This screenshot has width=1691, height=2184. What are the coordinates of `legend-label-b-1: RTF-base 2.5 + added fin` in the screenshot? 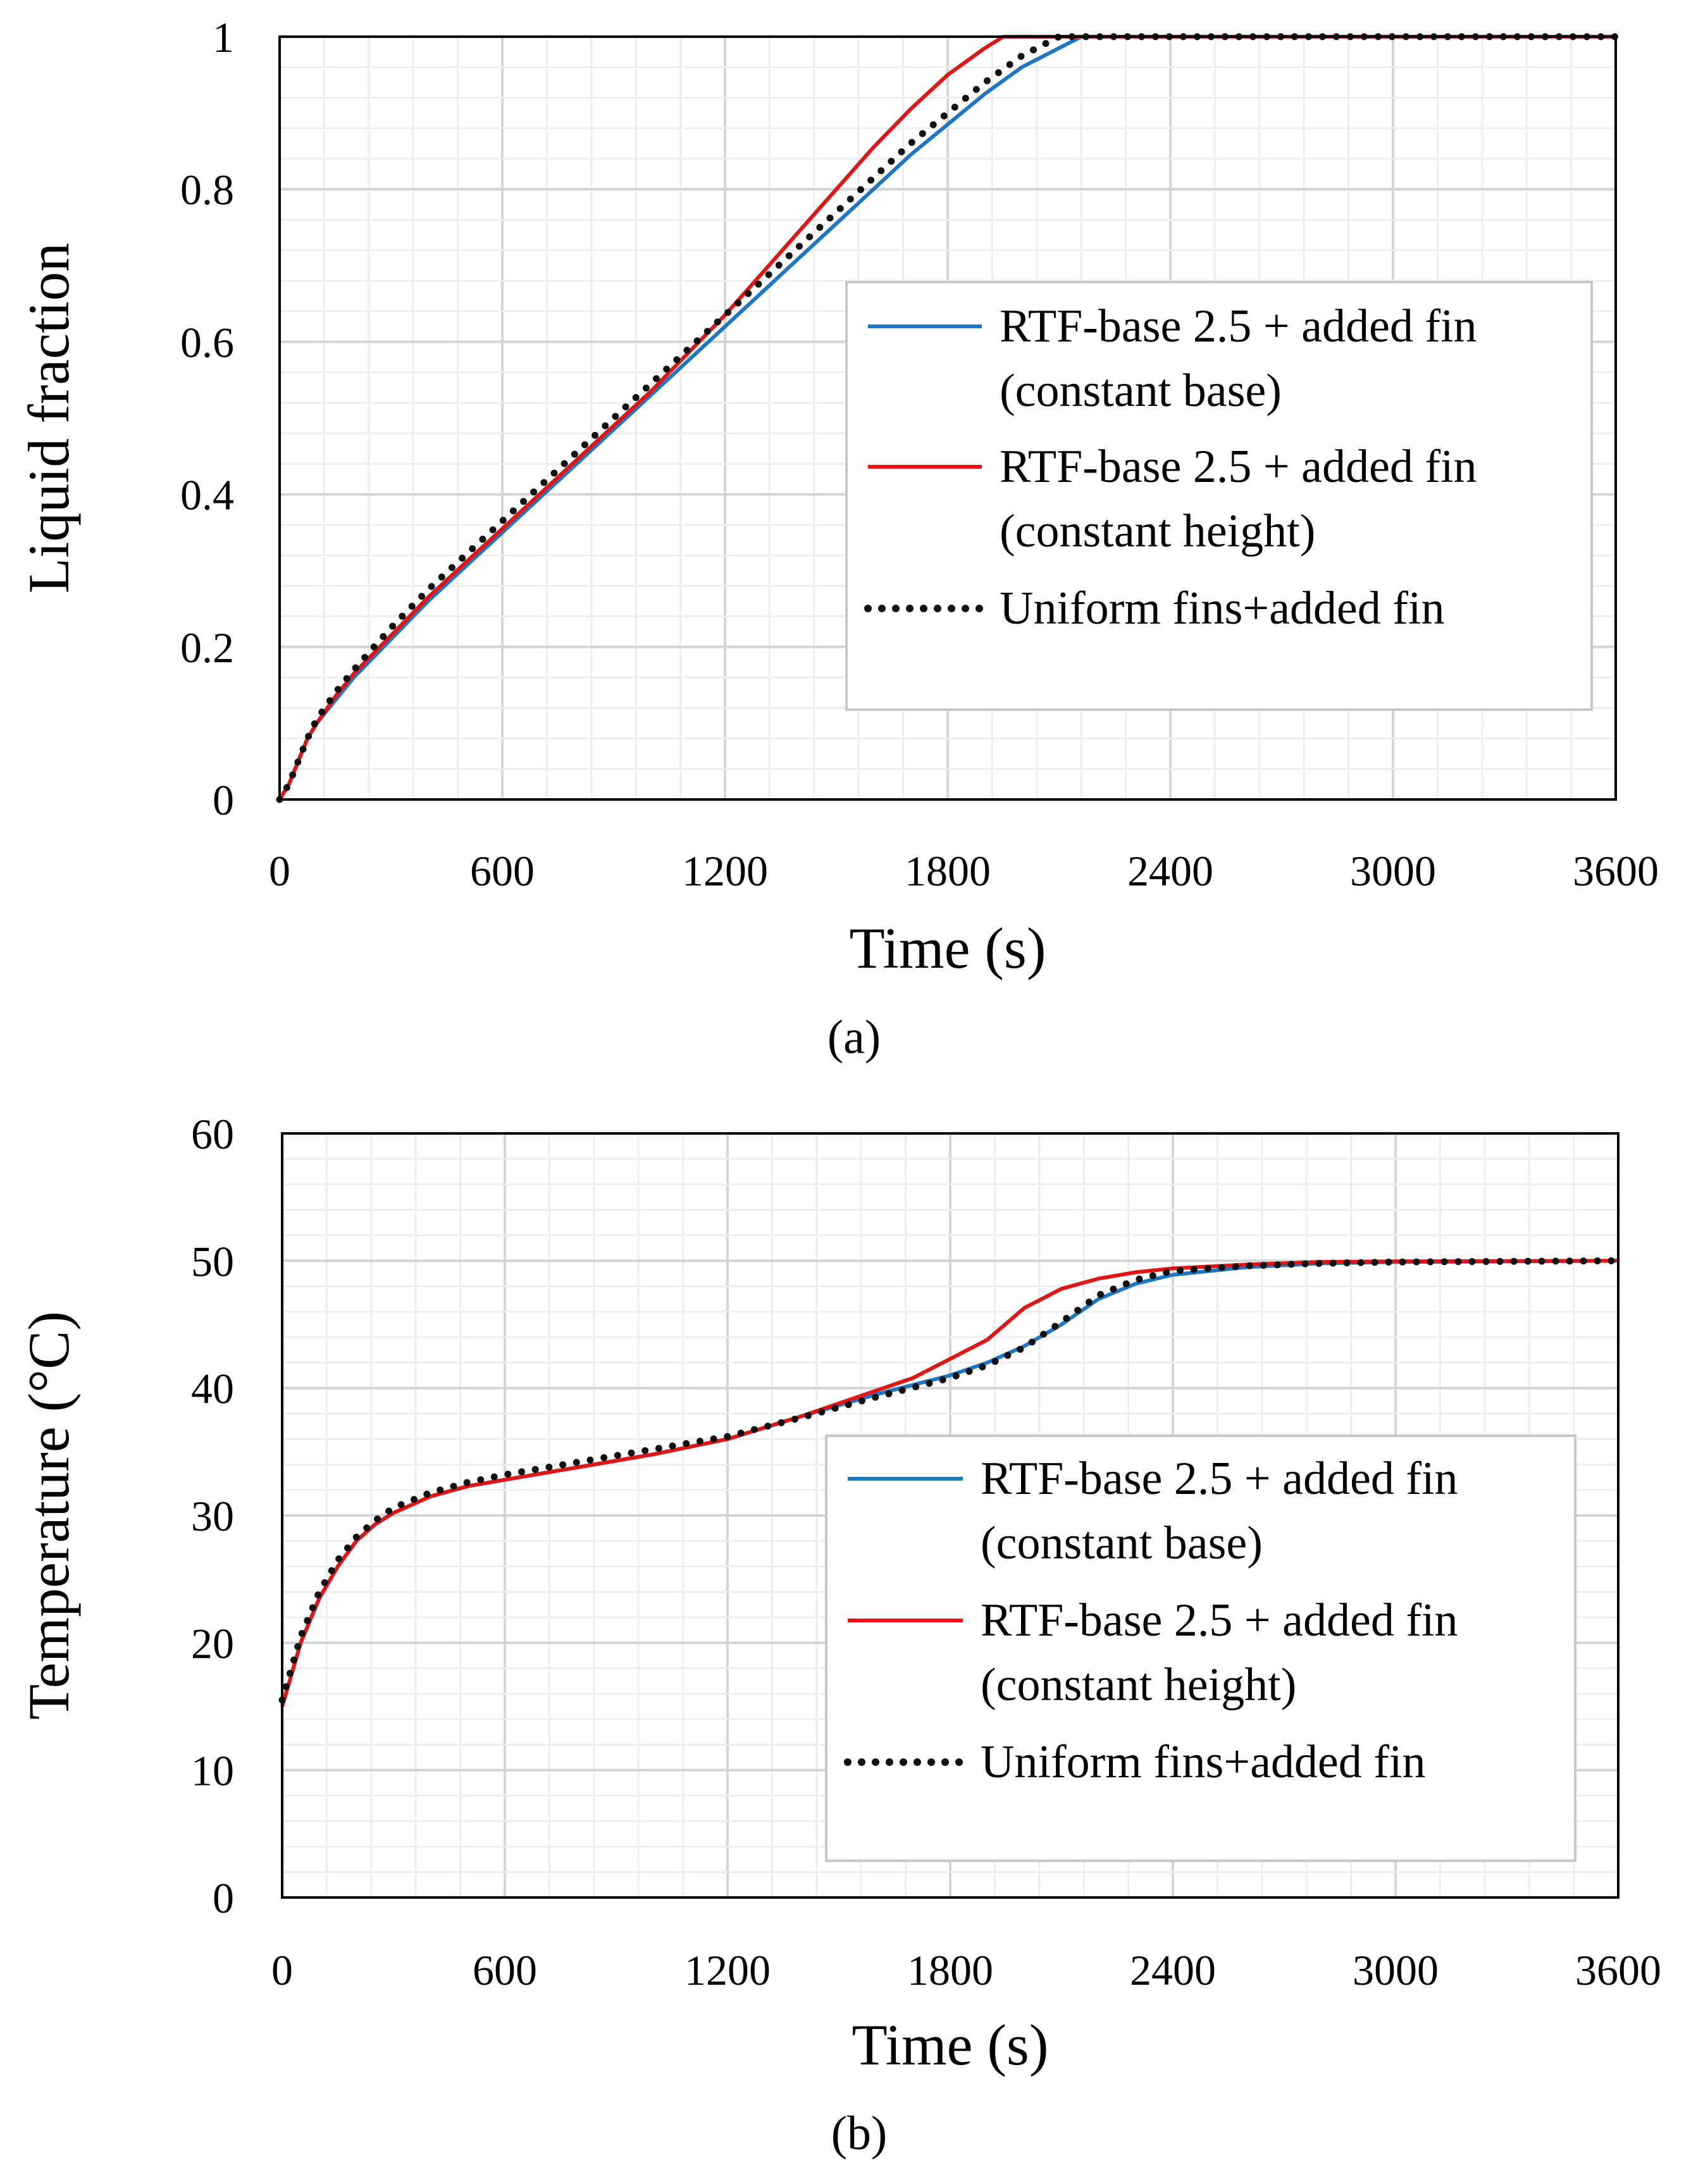 It's located at (1219, 1620).